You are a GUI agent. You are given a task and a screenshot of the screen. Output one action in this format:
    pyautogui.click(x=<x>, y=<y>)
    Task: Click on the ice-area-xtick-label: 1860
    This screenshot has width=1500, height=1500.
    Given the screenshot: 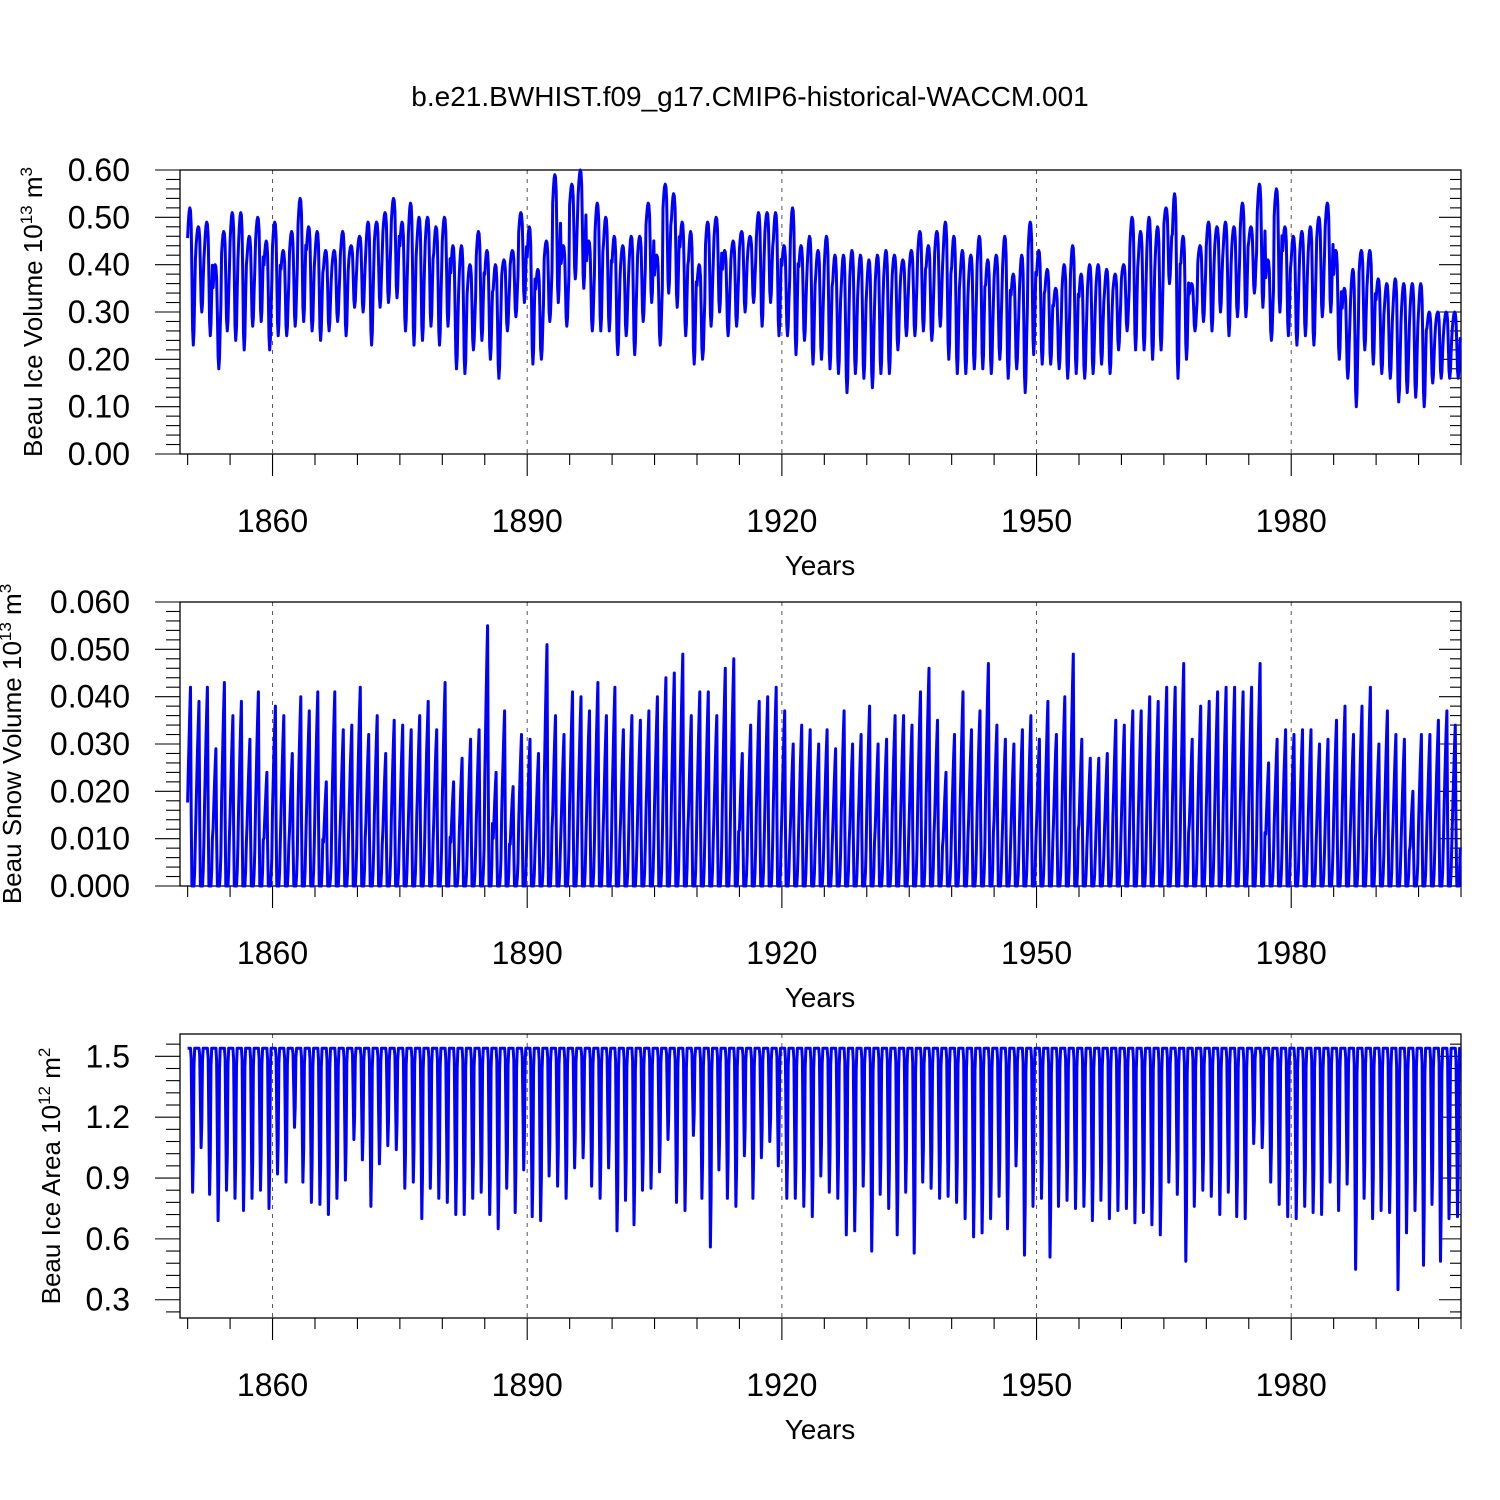 What is the action you would take?
    pyautogui.click(x=272, y=1385)
    